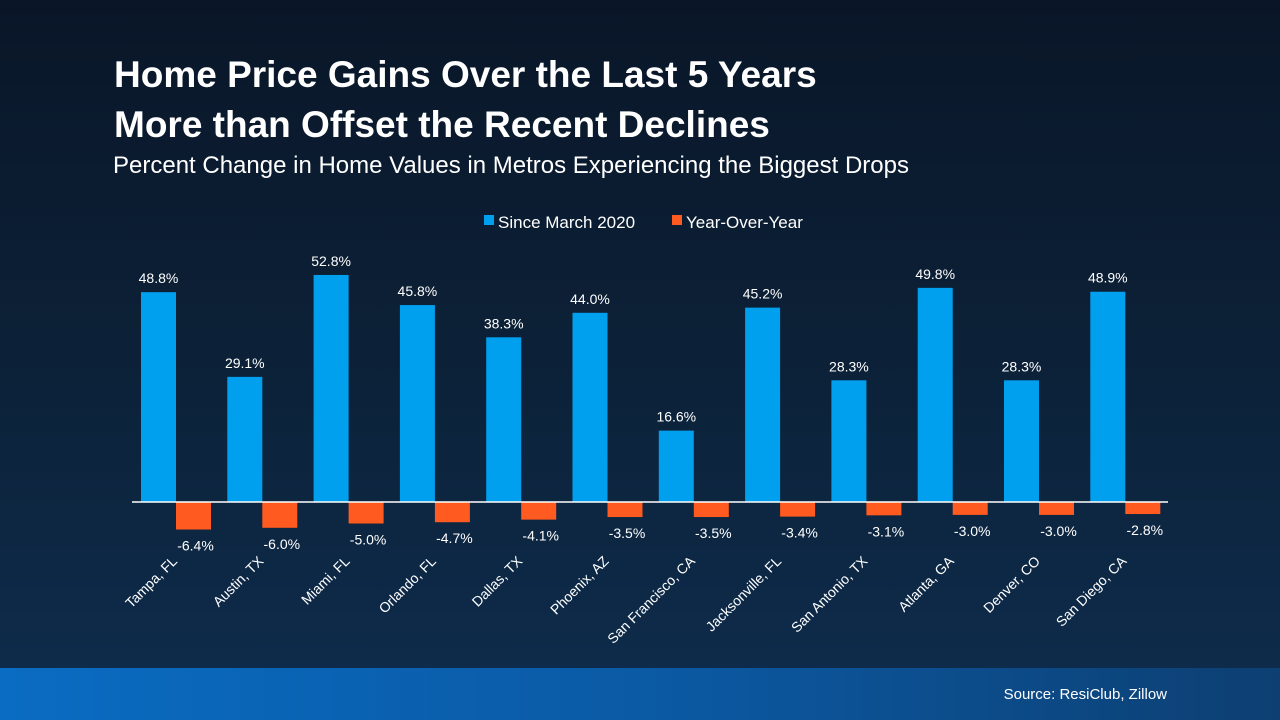  I want to click on data-label: -6.0%, so click(282, 544).